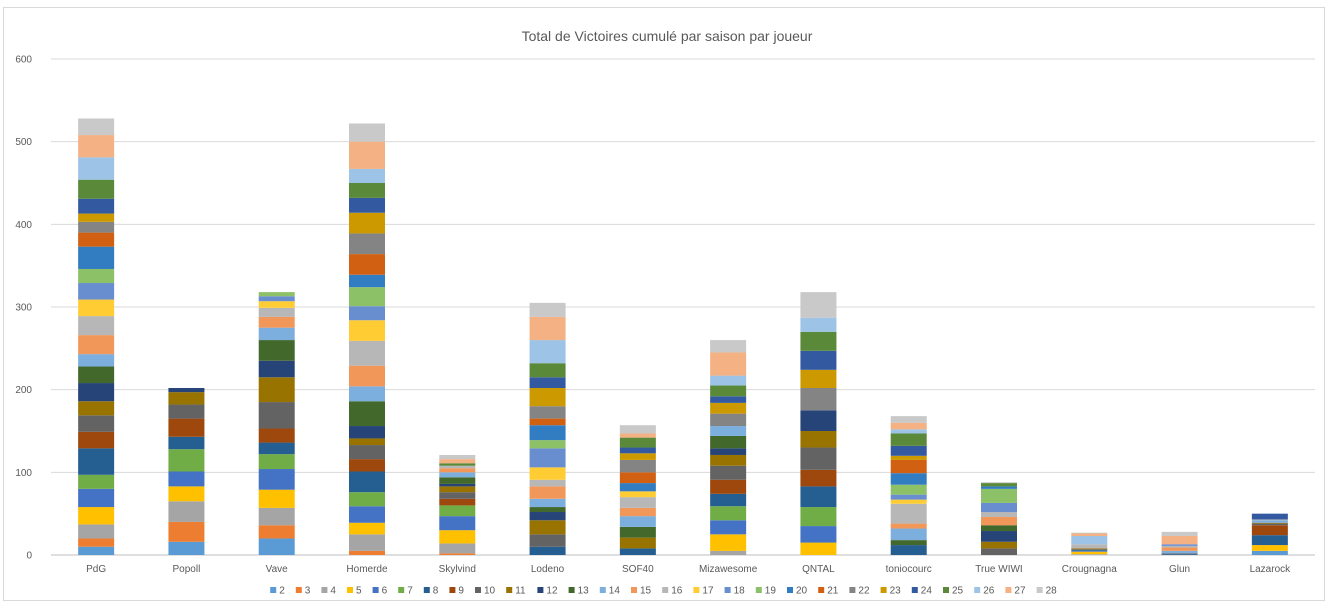 Image resolution: width=1331 pixels, height=616 pixels. What do you see at coordinates (728, 569) in the screenshot?
I see `x-tick-label: Mizawesome` at bounding box center [728, 569].